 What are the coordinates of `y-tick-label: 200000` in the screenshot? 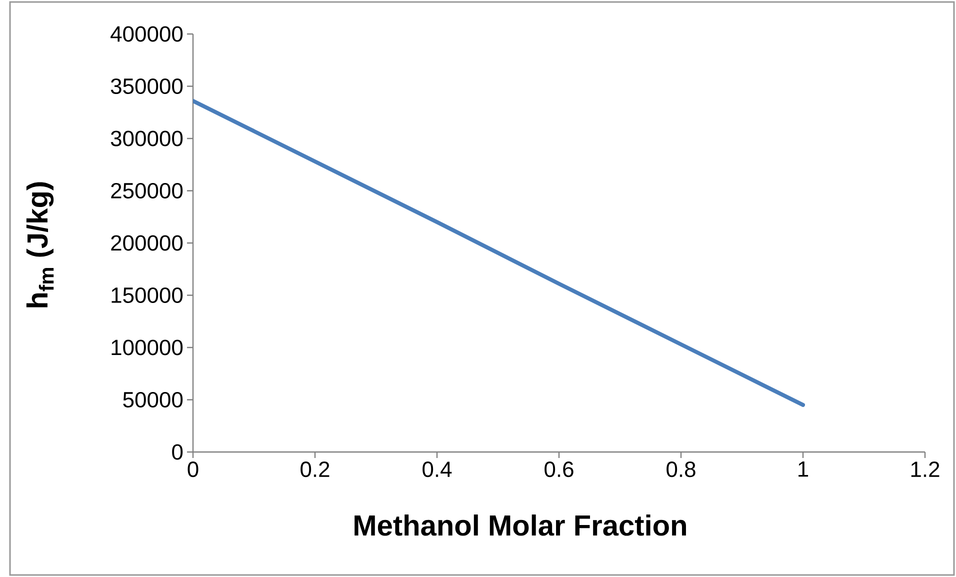 It's located at (147, 243).